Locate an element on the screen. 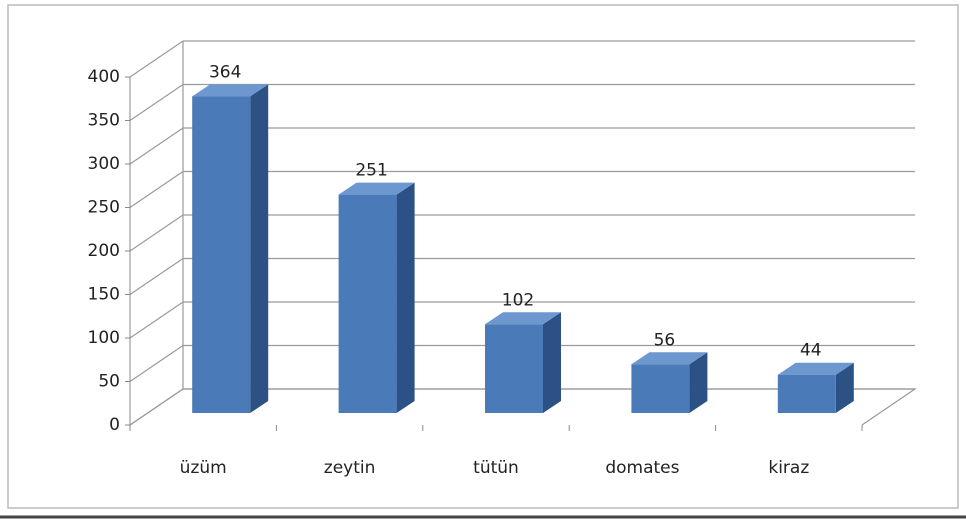 Image resolution: width=966 pixels, height=525 pixels. x-tick-label: zeytin is located at coordinates (350, 468).